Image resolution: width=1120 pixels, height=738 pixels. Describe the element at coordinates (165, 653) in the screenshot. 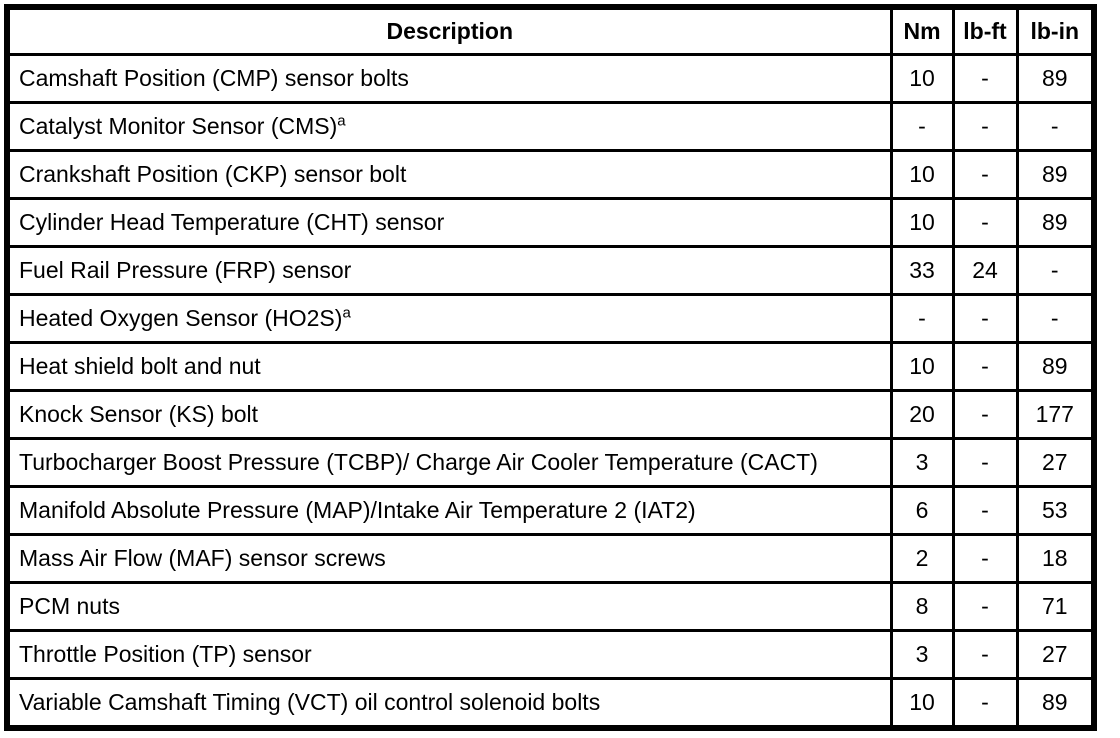

I see `description-text: Throttle Position (TP) sensor` at that location.